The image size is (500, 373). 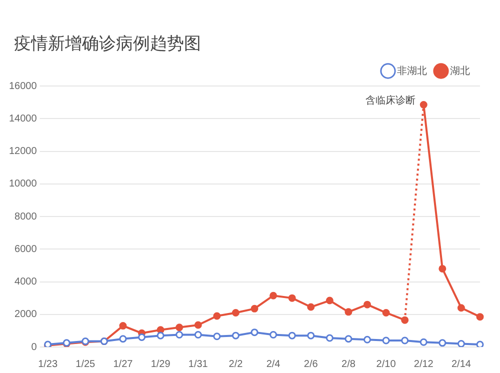 I want to click on y-tick-label: 6000, so click(x=26, y=249).